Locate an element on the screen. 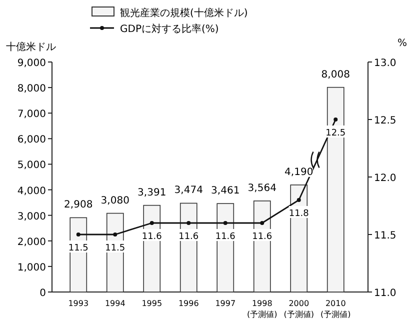 This screenshot has width=413, height=327. y-tick-label: 1,000 is located at coordinates (31, 268).